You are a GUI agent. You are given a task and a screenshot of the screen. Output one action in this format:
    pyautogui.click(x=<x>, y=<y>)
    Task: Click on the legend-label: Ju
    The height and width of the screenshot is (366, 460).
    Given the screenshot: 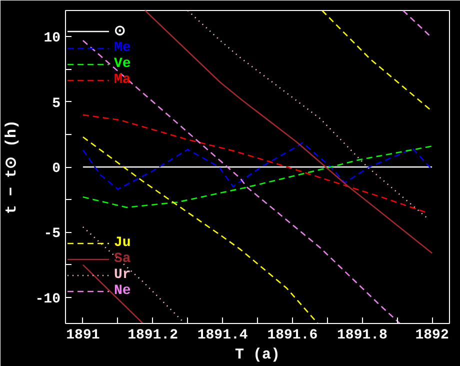 What is the action you would take?
    pyautogui.click(x=123, y=243)
    